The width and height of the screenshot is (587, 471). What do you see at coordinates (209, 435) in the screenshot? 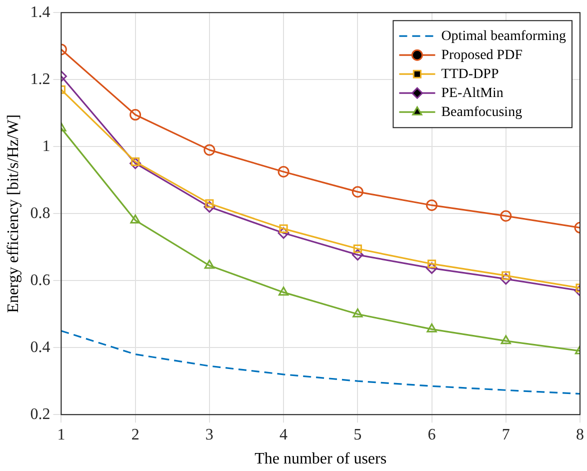
I see `x-tick-label: 3` at bounding box center [209, 435].